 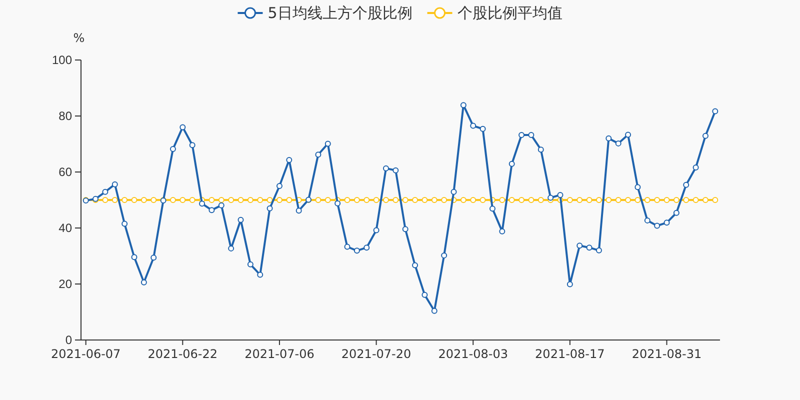 I want to click on x-tick-label: 2021-07-06, so click(x=279, y=354).